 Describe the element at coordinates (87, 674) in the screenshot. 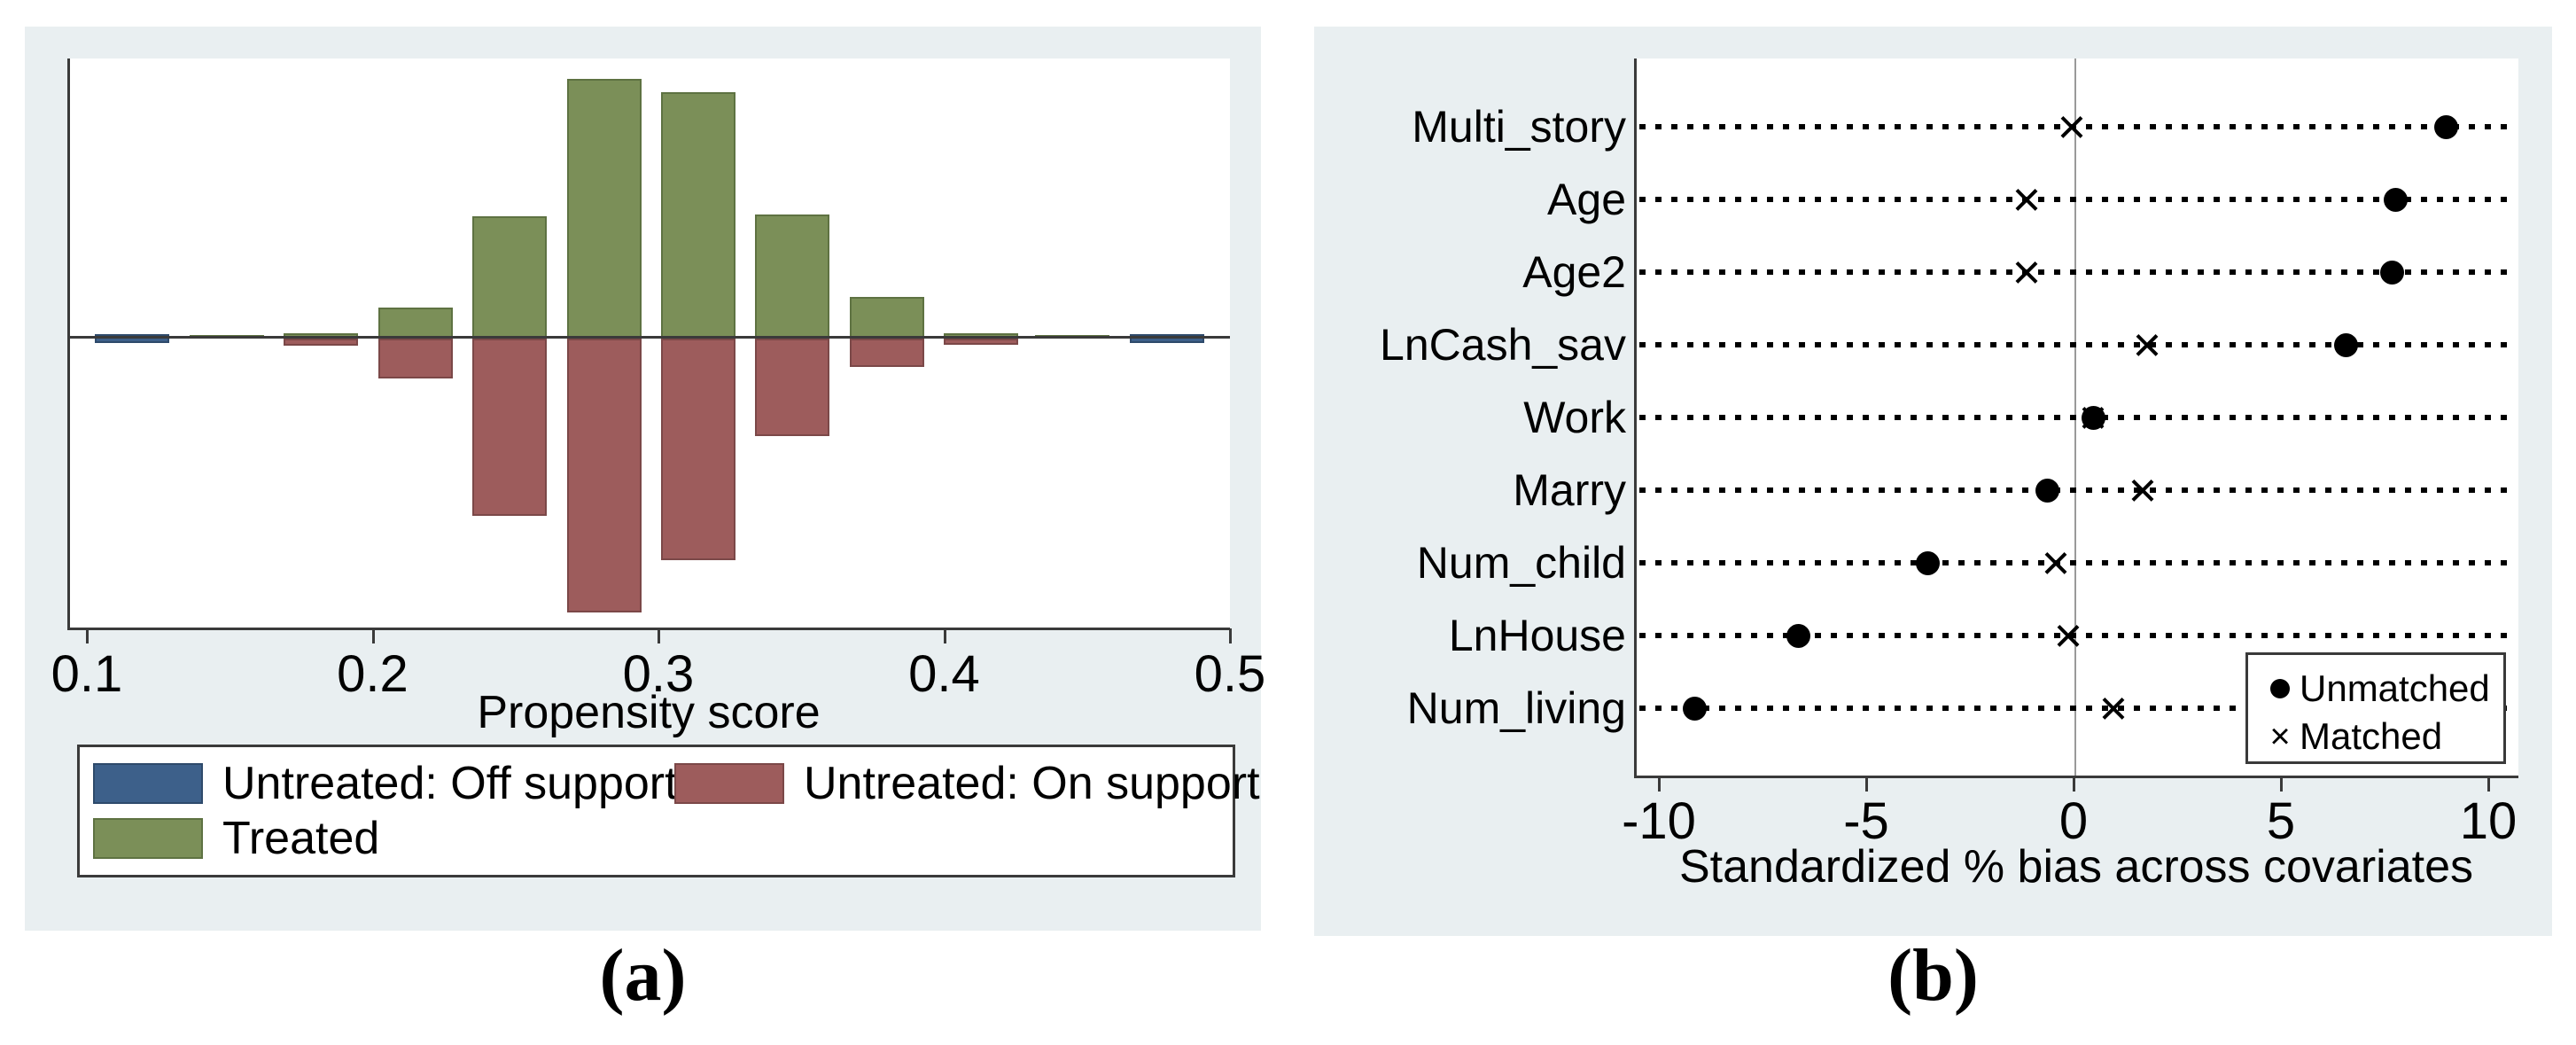

I see `x-axis-tick-label: 0.1` at that location.